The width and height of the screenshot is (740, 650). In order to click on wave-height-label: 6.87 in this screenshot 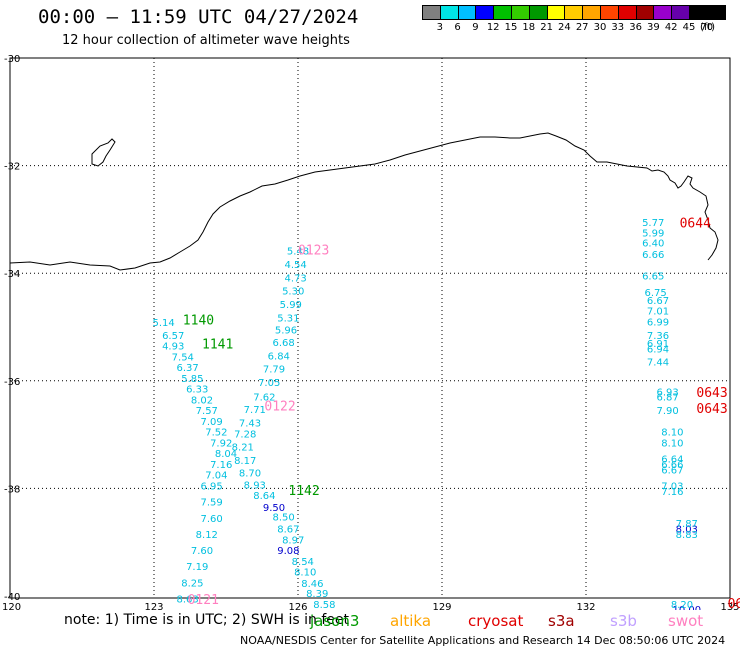, I will do `click(667, 398)`.